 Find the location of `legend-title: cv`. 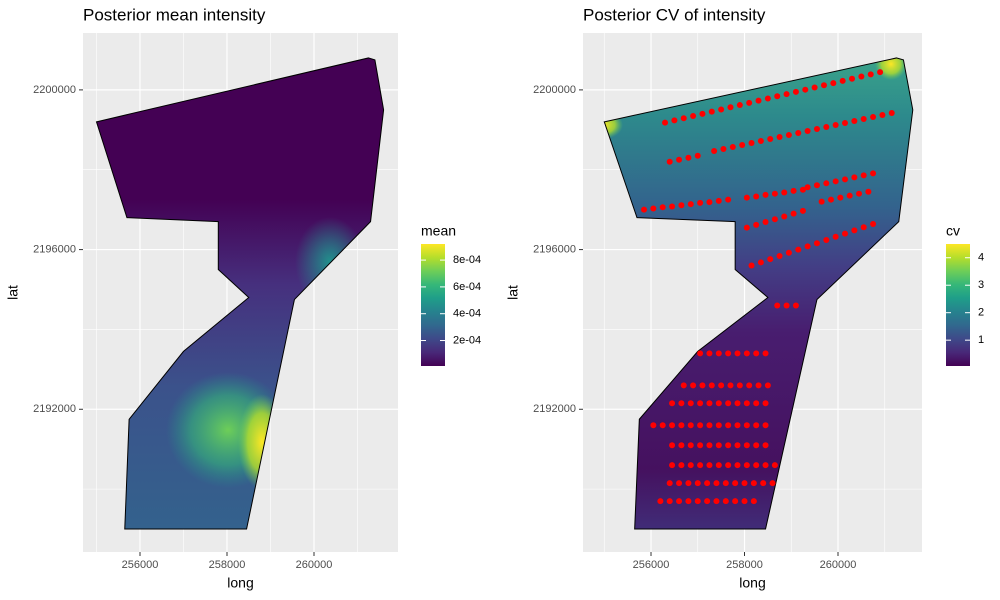

legend-title: cv is located at coordinates (953, 231).